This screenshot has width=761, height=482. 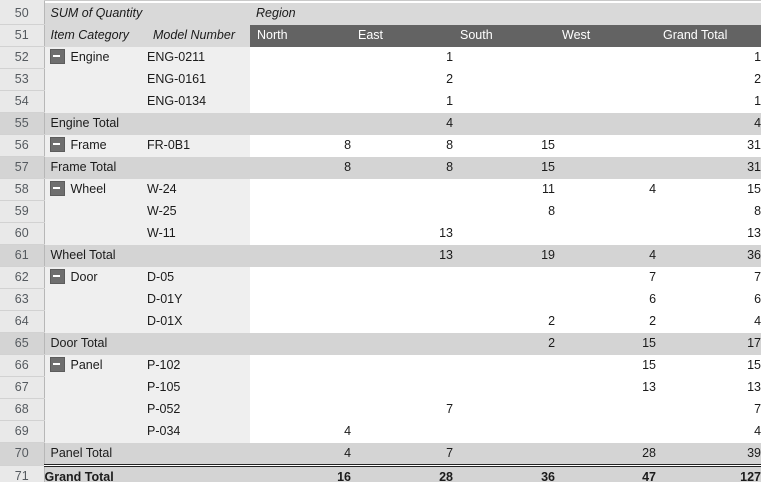 I want to click on model-number-cell: P-102, so click(x=199, y=365).